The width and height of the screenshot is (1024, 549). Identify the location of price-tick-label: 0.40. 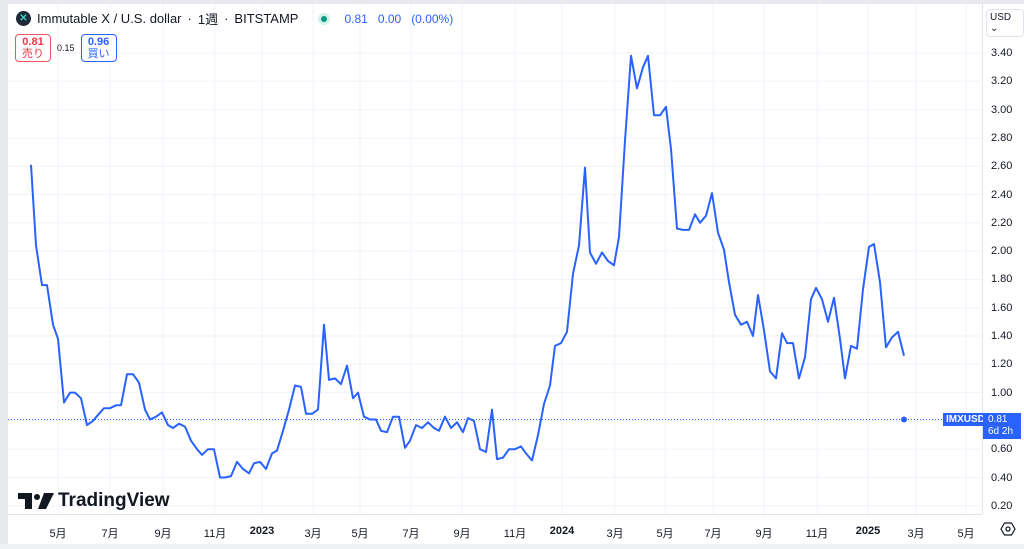
(1002, 477).